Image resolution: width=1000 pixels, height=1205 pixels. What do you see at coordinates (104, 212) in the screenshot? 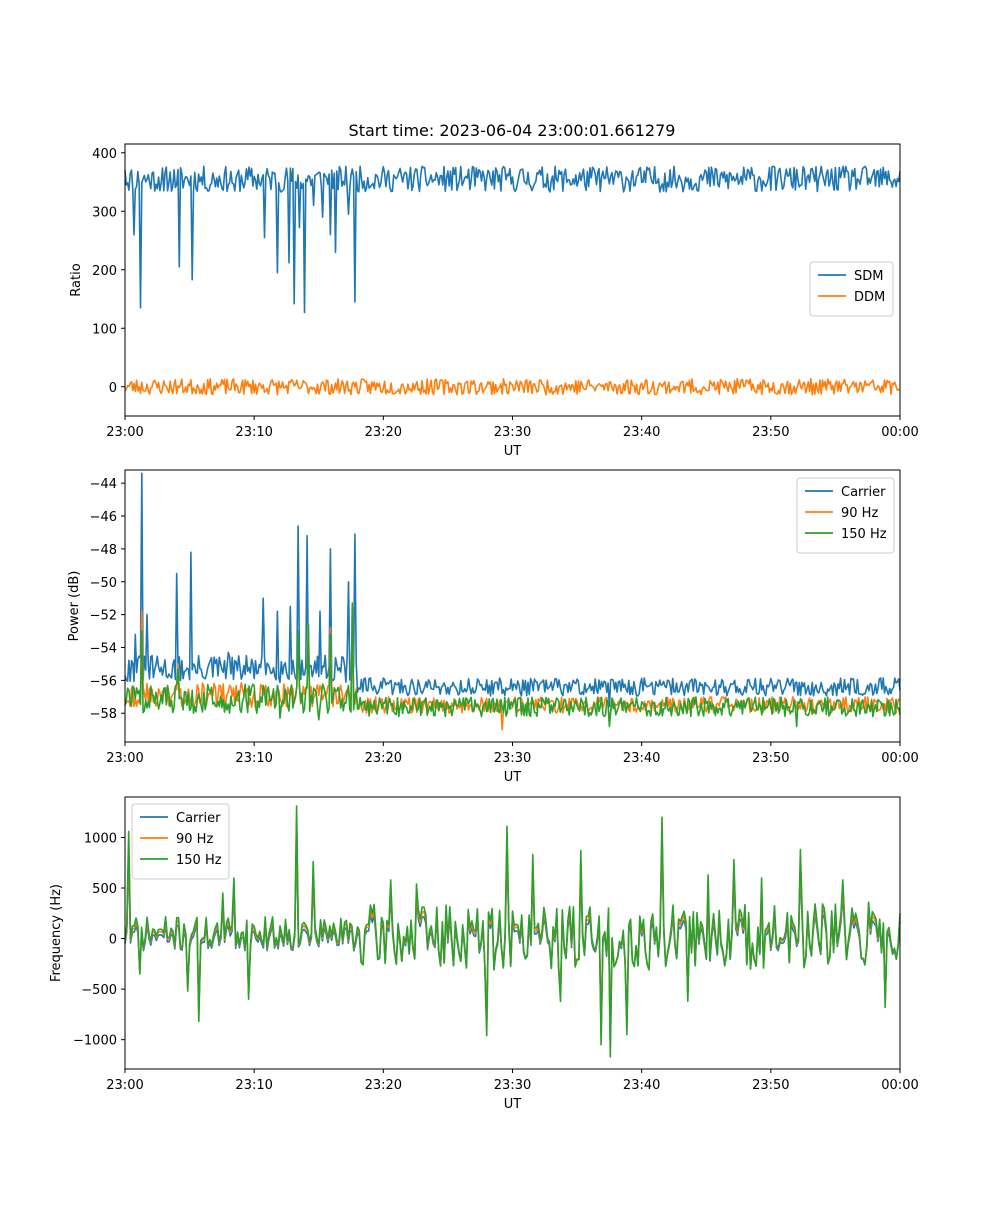
I see `y-tick-label: 300` at bounding box center [104, 212].